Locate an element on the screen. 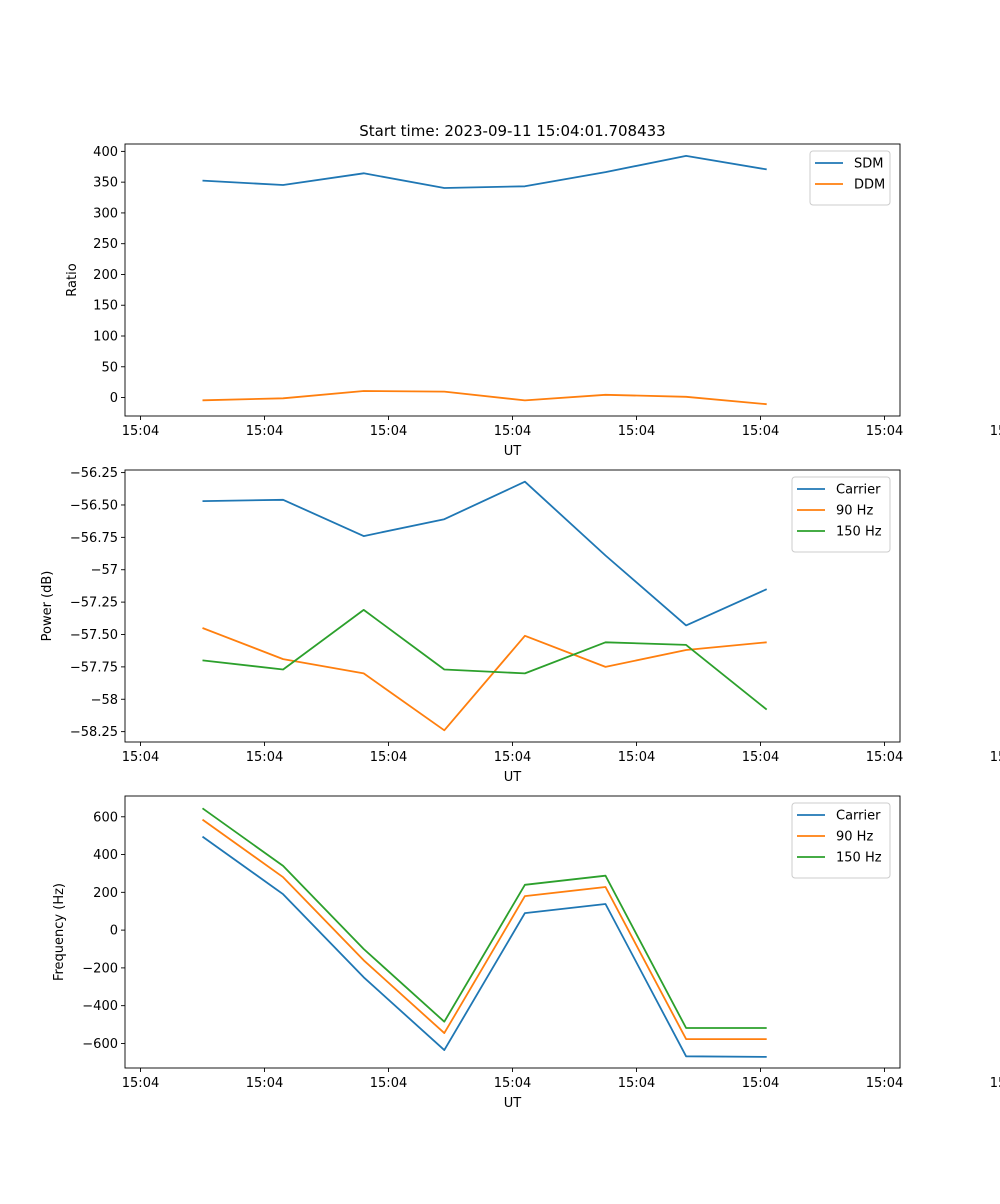 This screenshot has height=1204, width=1000. y-tick-label: 350 is located at coordinates (105, 183).